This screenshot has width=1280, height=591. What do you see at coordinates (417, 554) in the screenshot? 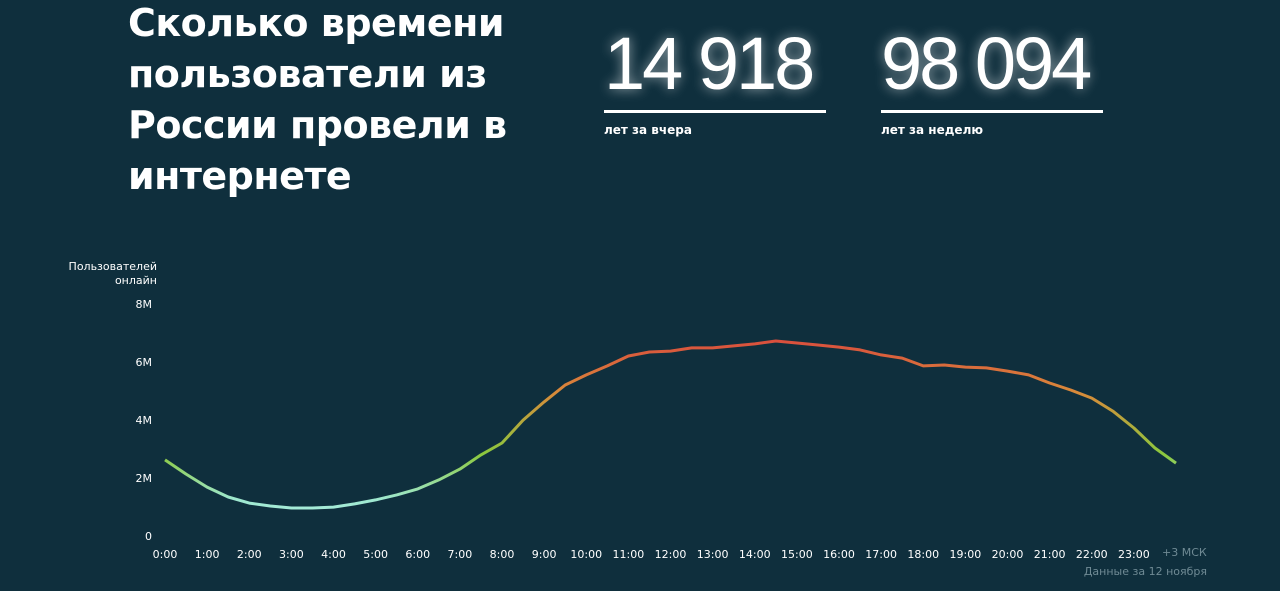
I see `x-tick-label: 6:00` at bounding box center [417, 554].